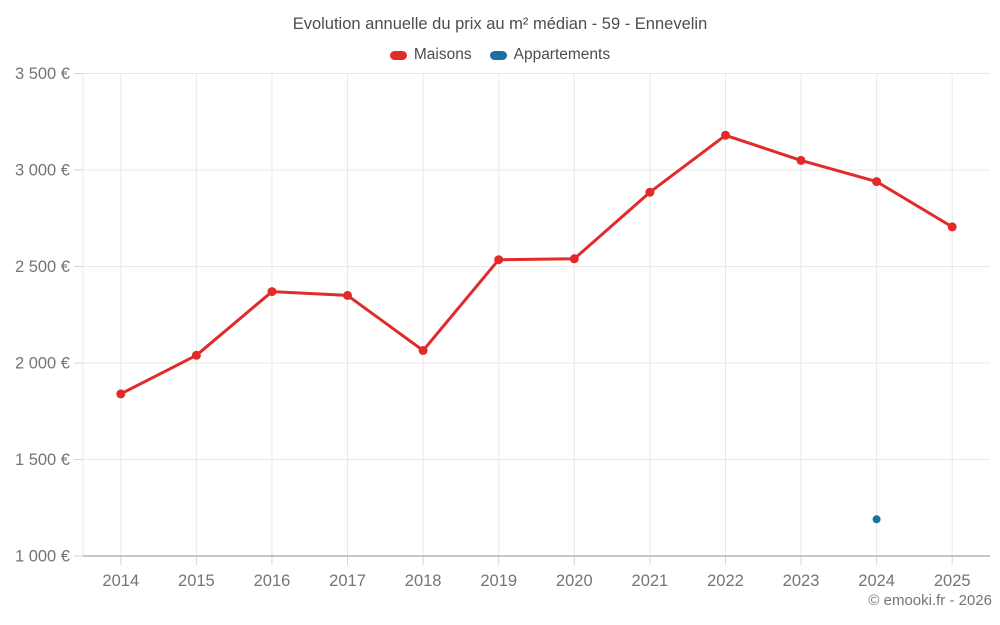 The image size is (1000, 625). I want to click on y-tick-label: 1 000 €, so click(42, 557).